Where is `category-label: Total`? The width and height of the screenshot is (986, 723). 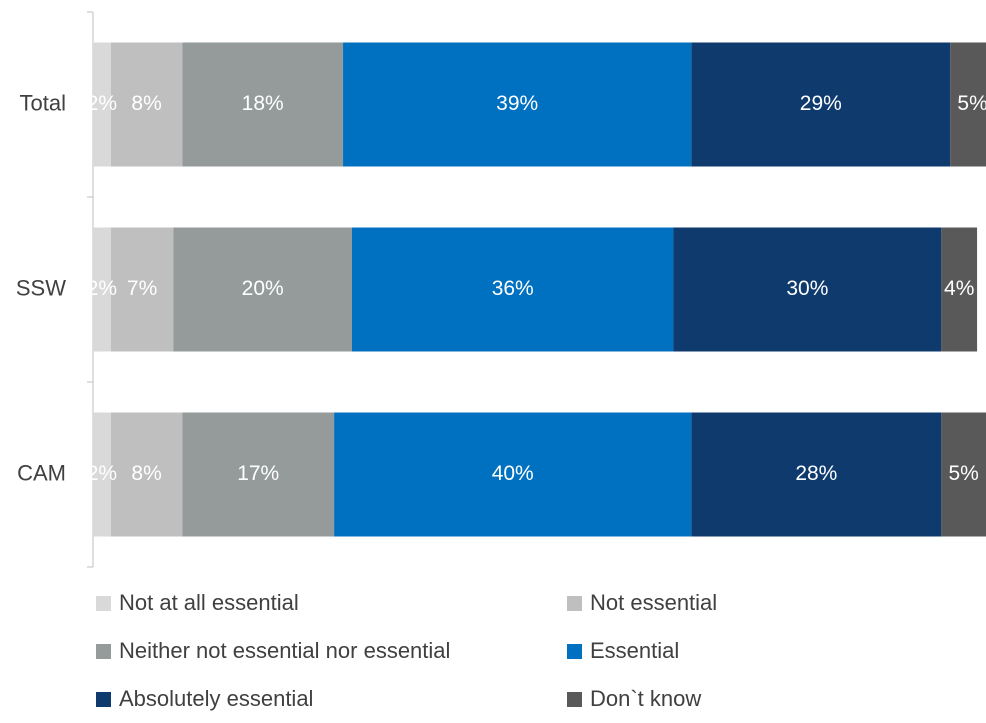
category-label: Total is located at coordinates (43, 102).